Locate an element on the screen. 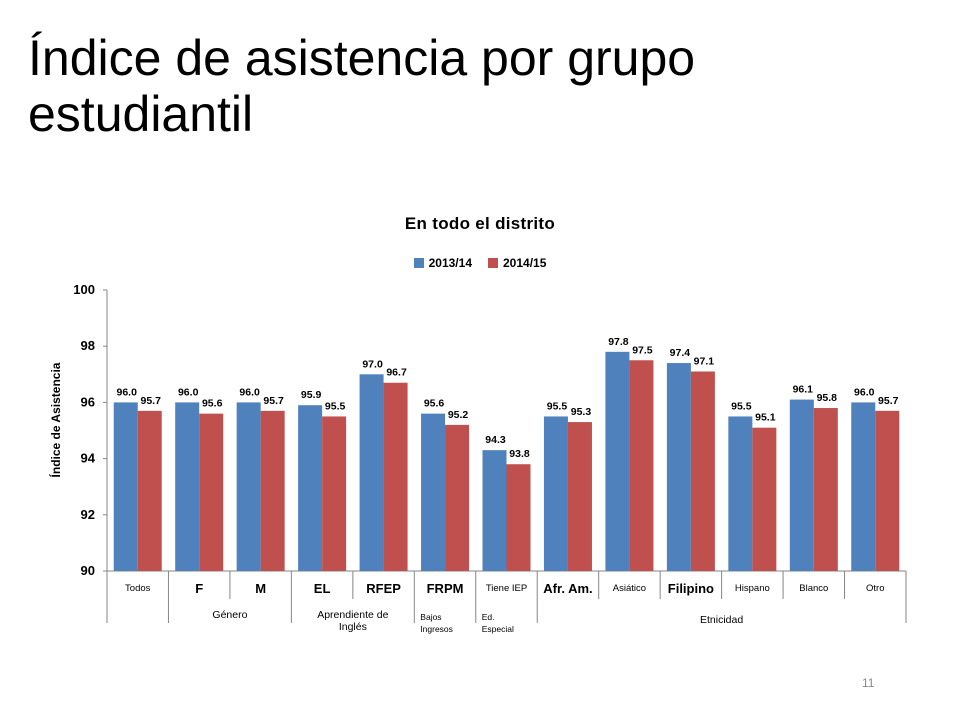 This screenshot has height=720, width=960. category-label: FRPM is located at coordinates (445, 588).